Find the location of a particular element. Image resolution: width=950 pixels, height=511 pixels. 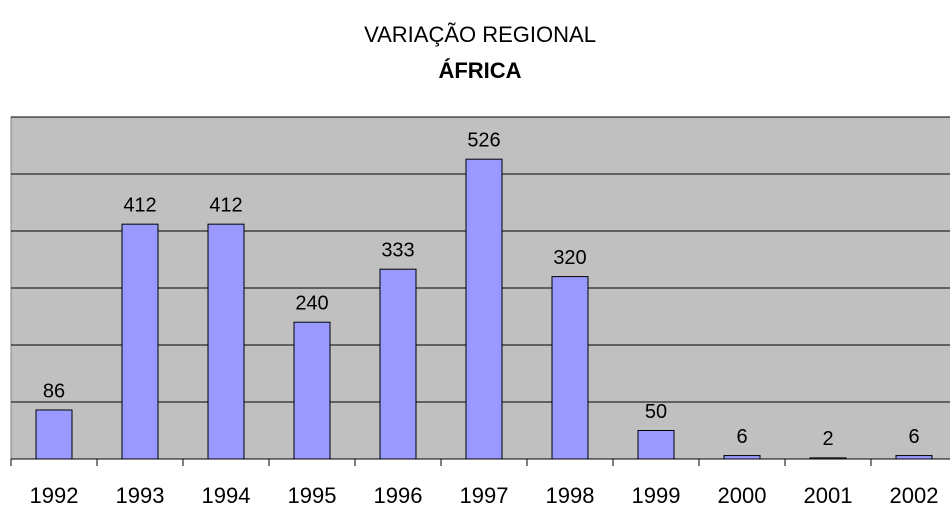

data-label: 240 is located at coordinates (311, 303).